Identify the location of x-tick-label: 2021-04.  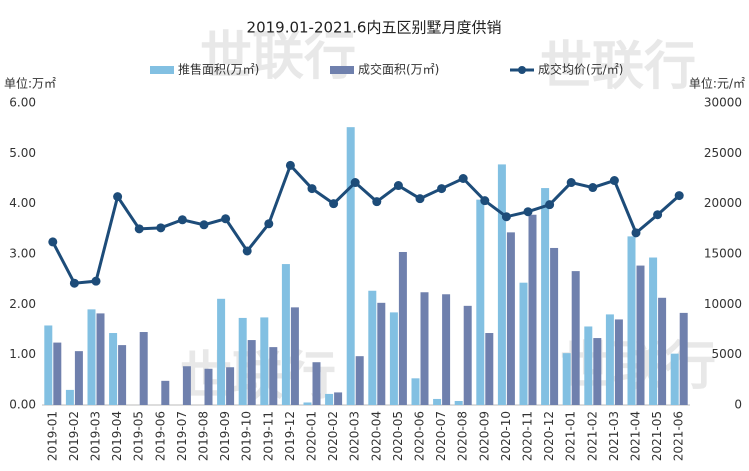
(636, 436).